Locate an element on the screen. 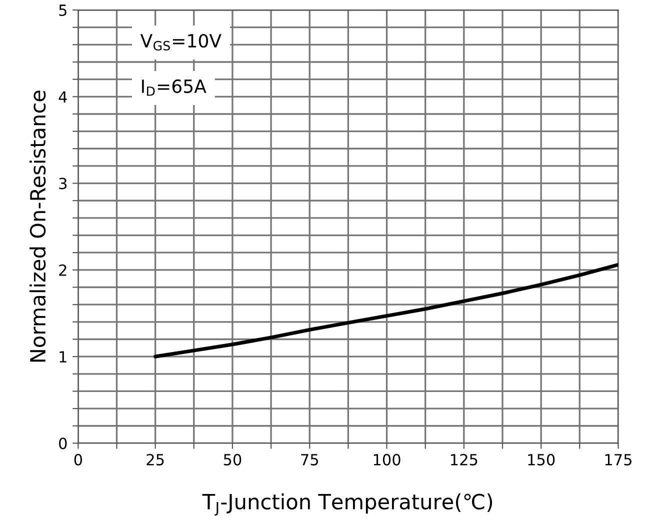 The height and width of the screenshot is (527, 646). x-tick-label: 175 is located at coordinates (618, 460).